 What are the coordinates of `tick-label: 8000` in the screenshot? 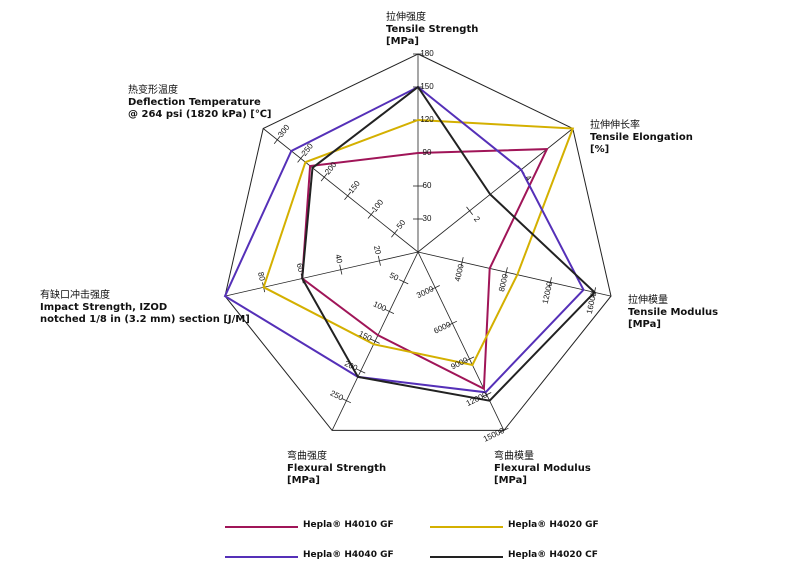 It's located at (503, 283).